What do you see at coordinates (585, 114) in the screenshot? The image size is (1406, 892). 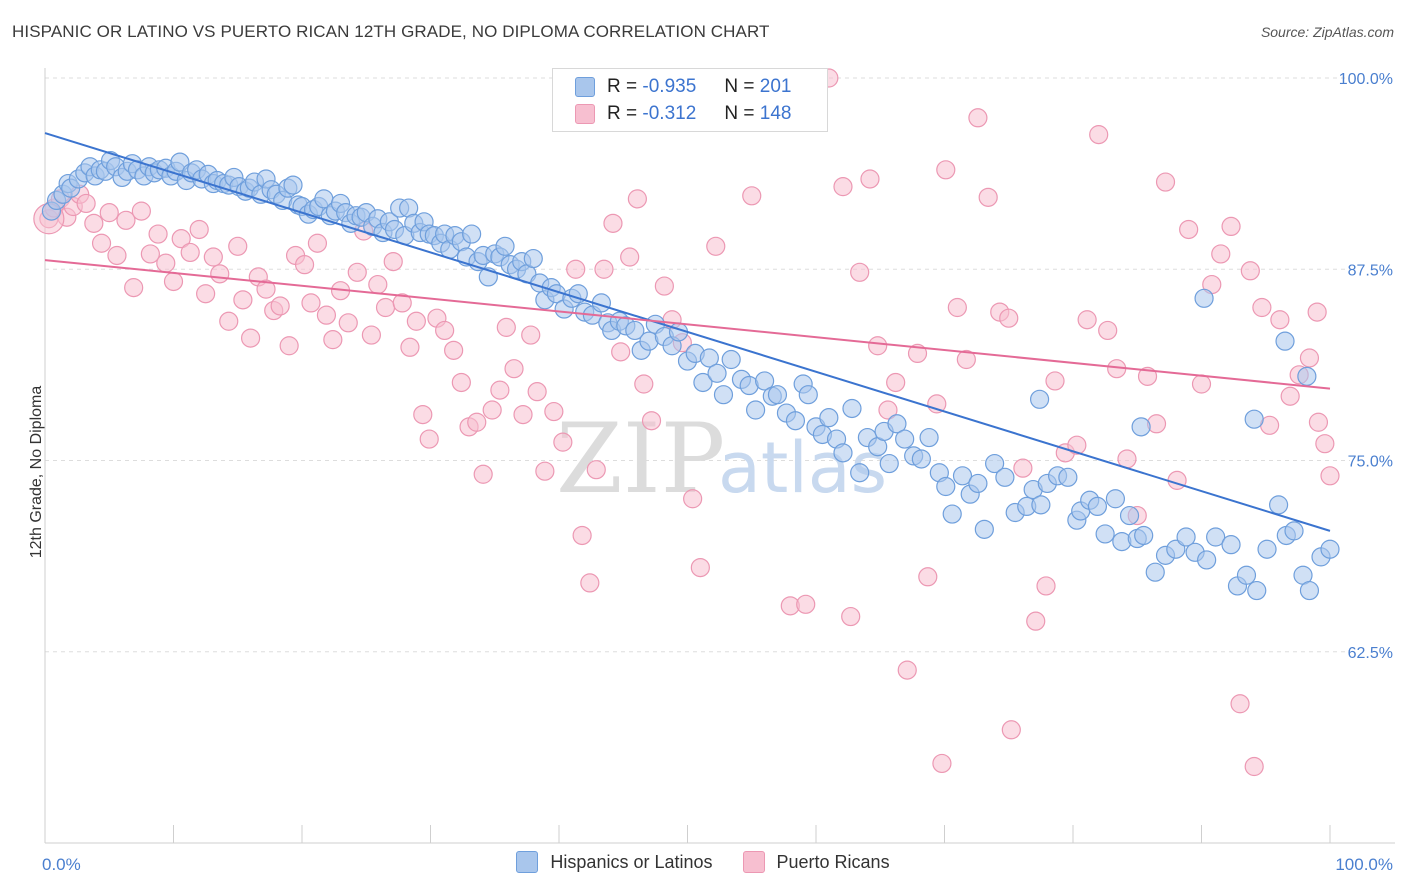 I see `legend-swatch-pink` at bounding box center [585, 114].